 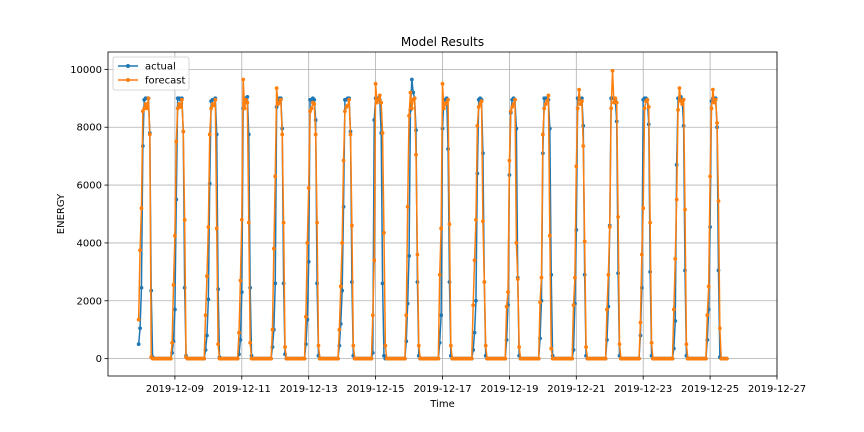 I want to click on legend-marker-actual, so click(x=128, y=66).